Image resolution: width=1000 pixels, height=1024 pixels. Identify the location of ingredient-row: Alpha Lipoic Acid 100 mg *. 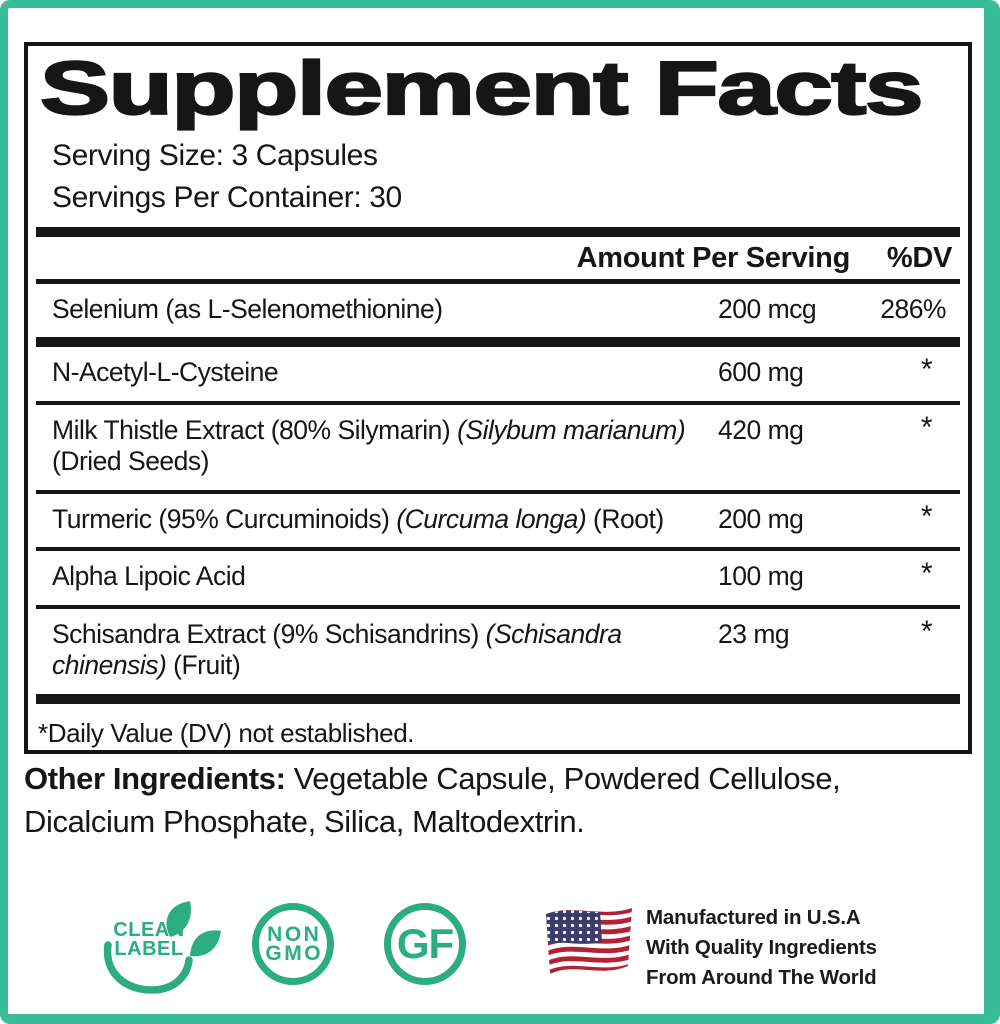
(498, 580).